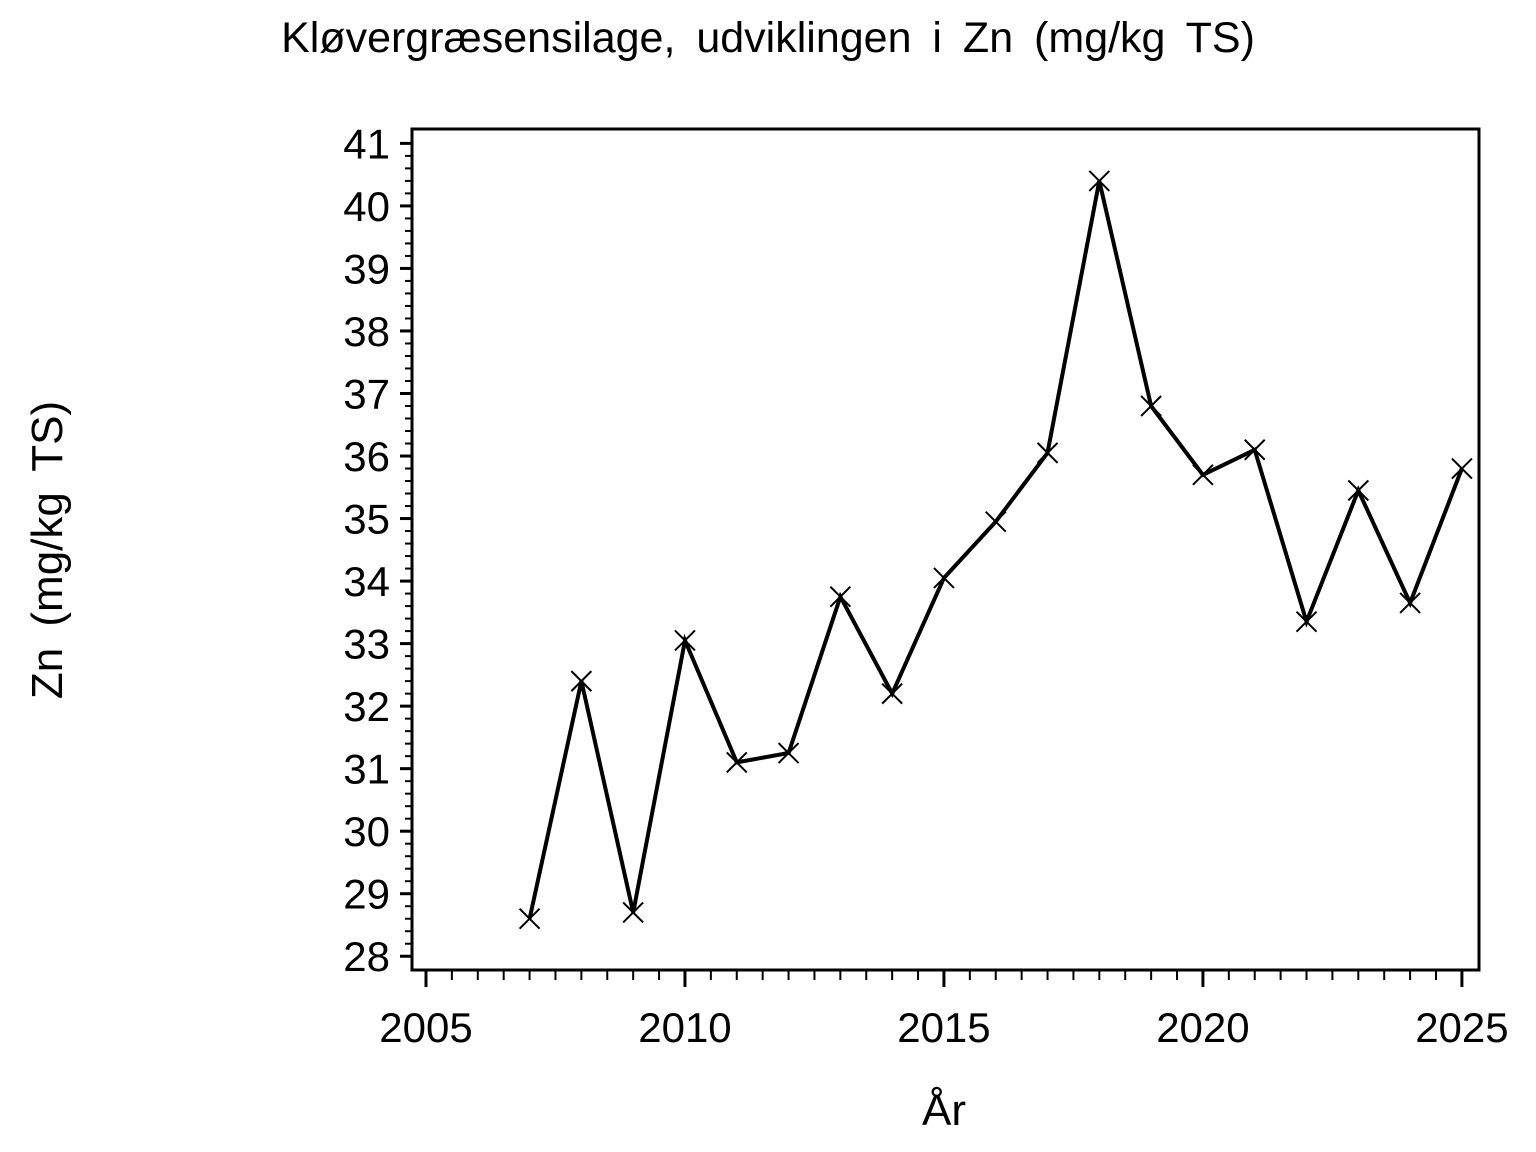 This screenshot has height=1152, width=1536. What do you see at coordinates (366, 456) in the screenshot?
I see `y-tick-label: 36` at bounding box center [366, 456].